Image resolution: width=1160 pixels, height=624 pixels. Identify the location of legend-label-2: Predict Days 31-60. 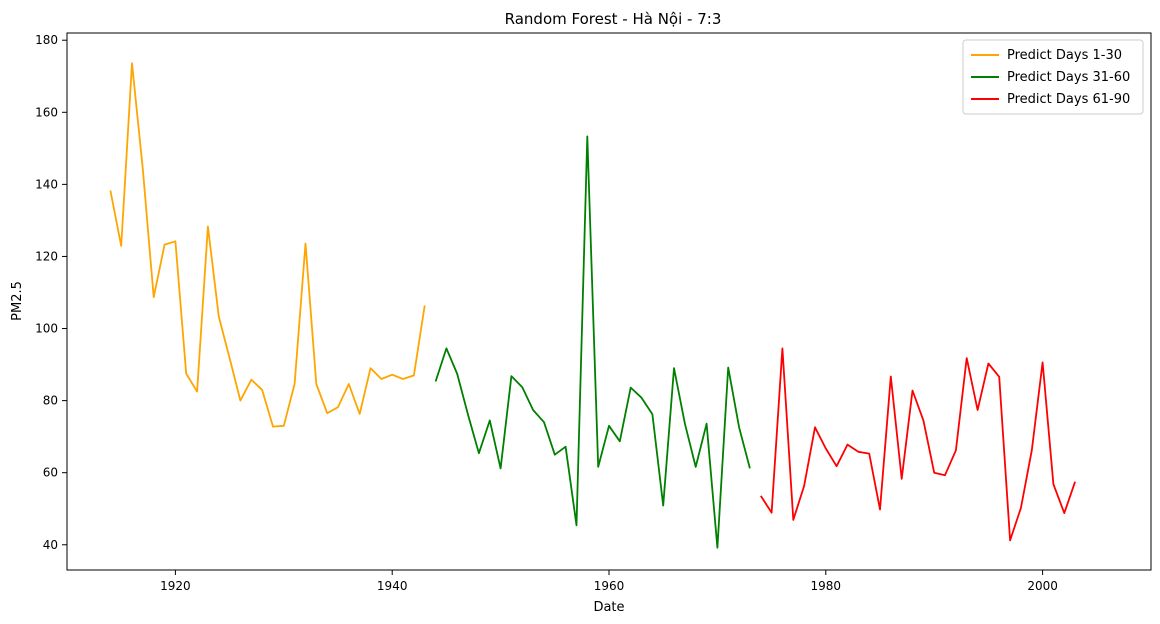
(1068, 77).